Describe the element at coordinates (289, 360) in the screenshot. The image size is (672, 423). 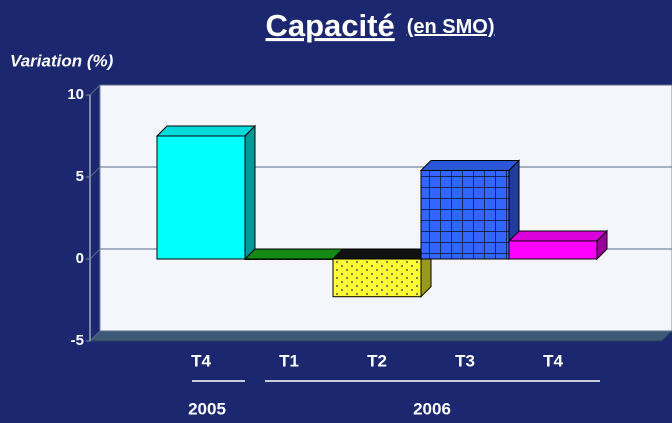
I see `x-tick-label: T1` at that location.